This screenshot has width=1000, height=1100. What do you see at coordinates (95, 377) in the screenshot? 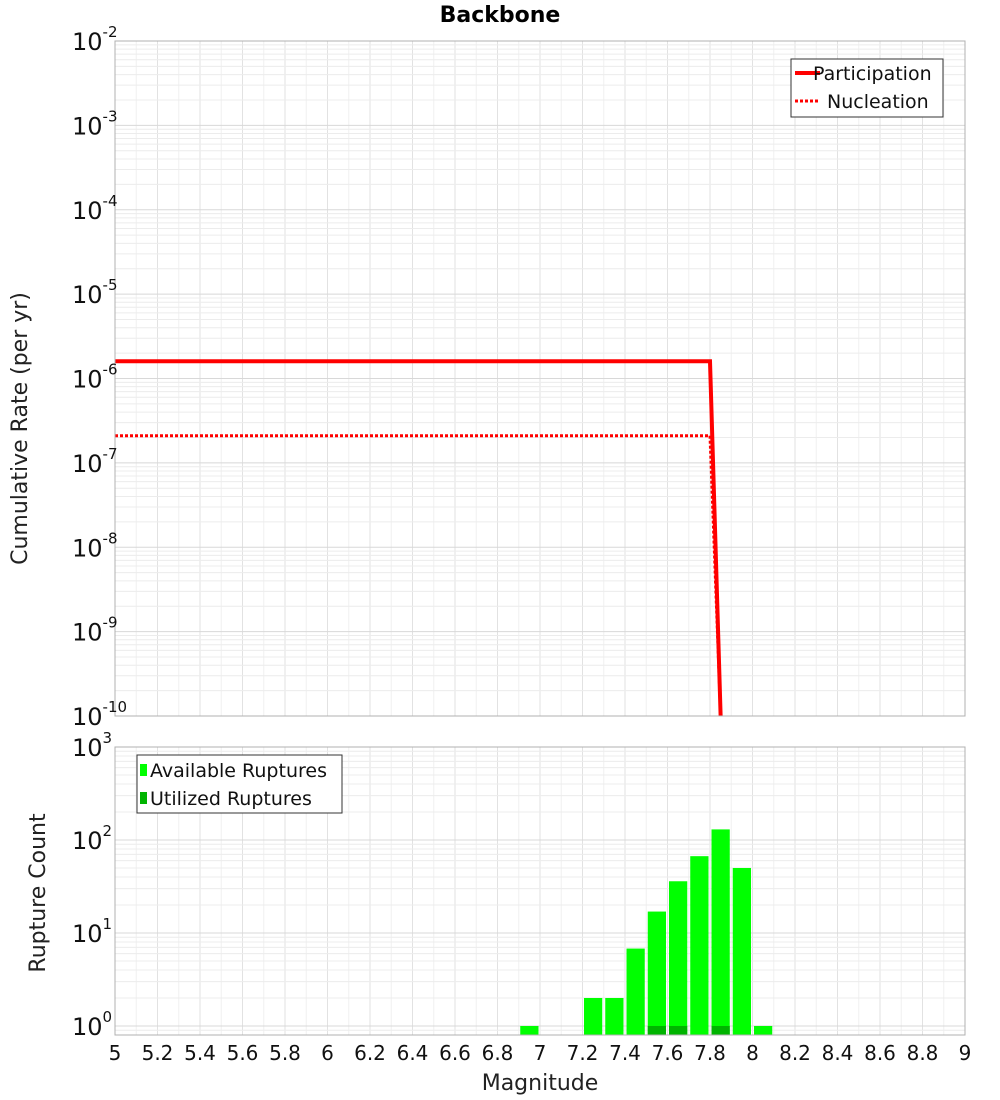
I see `rate-ytick-label: 10⁻⁶` at bounding box center [95, 377].